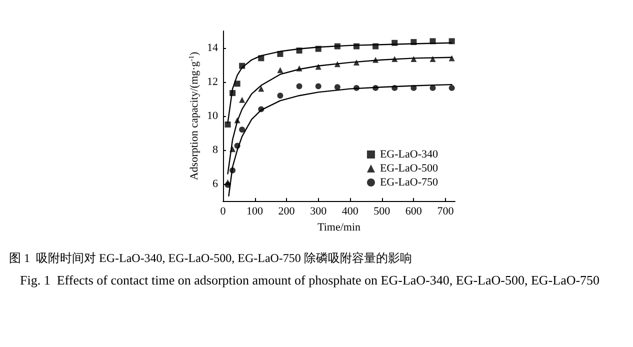 The height and width of the screenshot is (347, 633). I want to click on y-tick-label: 10, so click(212, 116).